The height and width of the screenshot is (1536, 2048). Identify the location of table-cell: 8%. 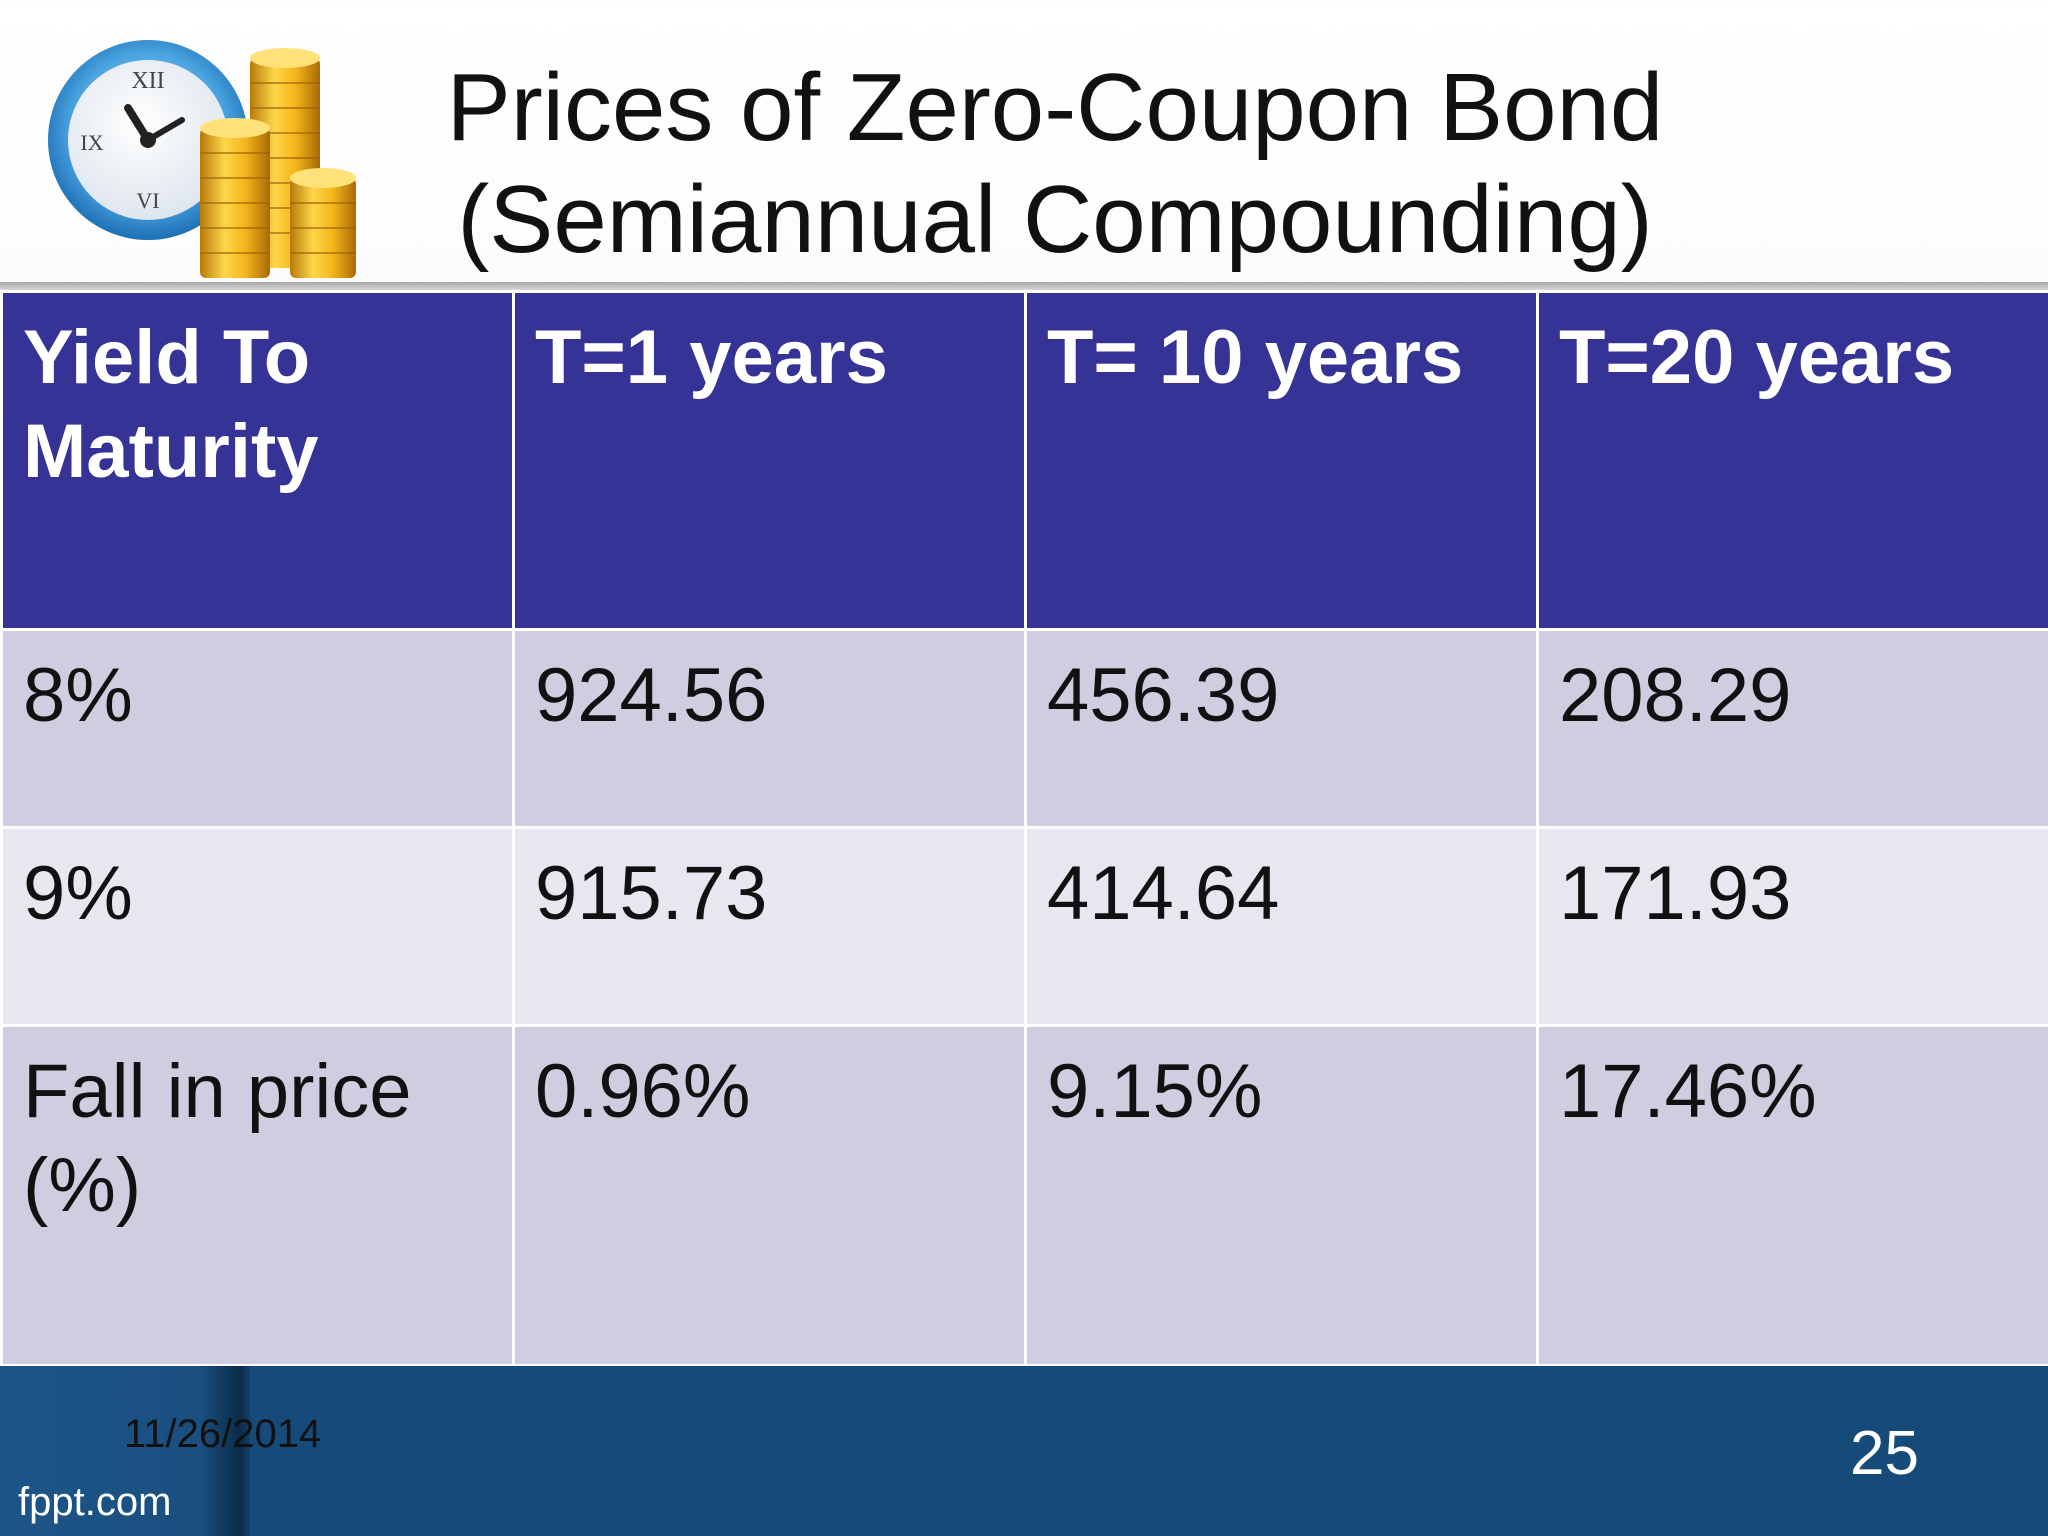
(257, 728).